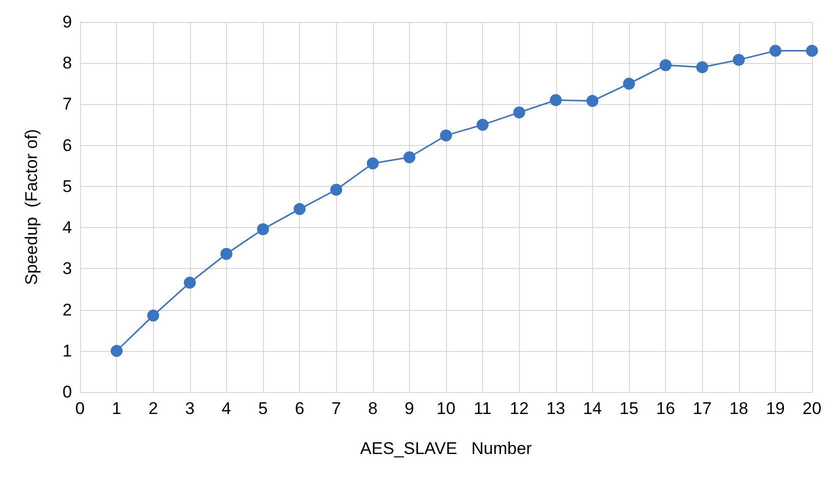  I want to click on x-tick-label: 8, so click(373, 408).